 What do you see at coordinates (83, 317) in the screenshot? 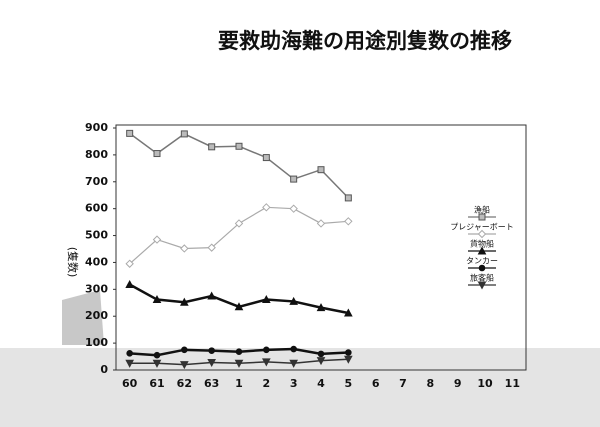
I see `boat-sail` at bounding box center [83, 317].